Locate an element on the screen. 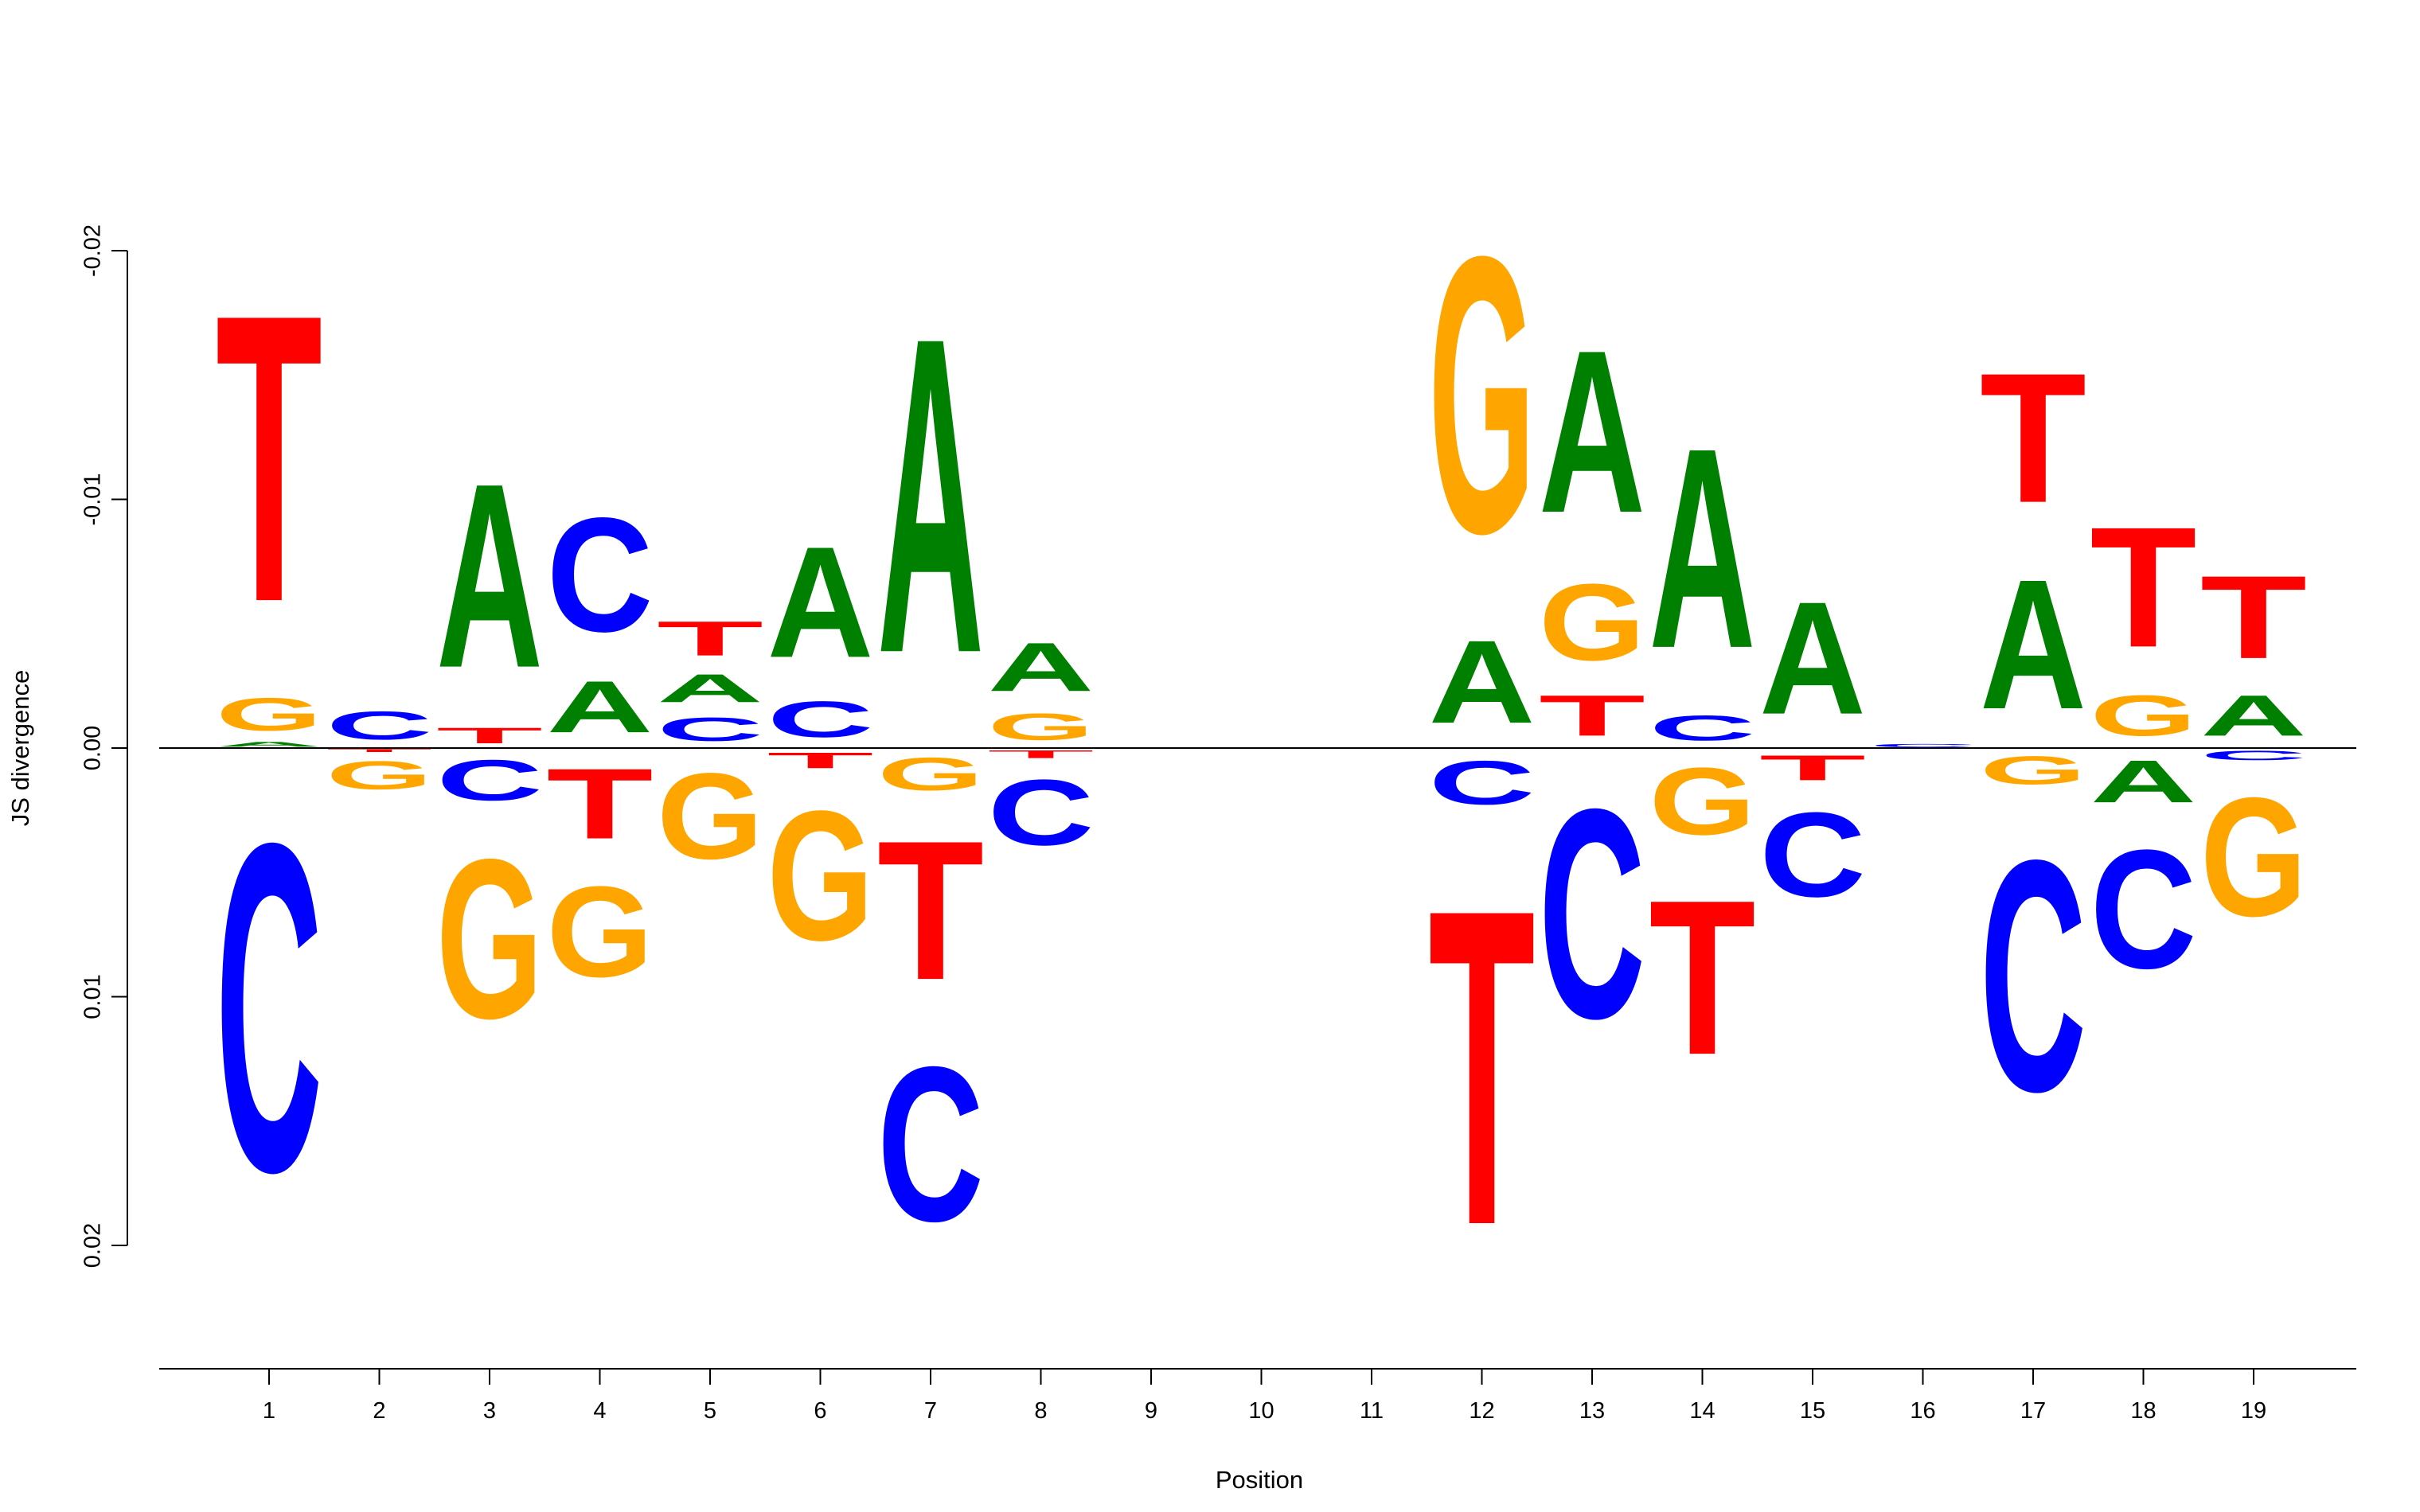  x-tick-label: 16 is located at coordinates (1922, 1411).